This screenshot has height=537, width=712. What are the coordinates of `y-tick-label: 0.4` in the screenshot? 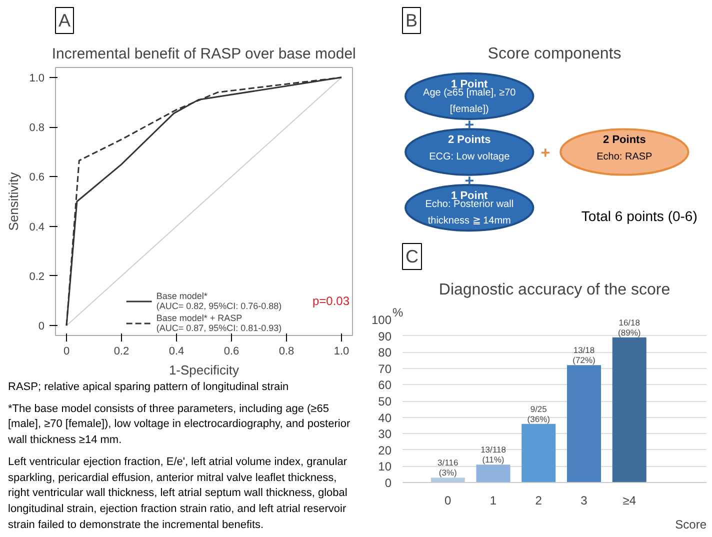 It's located at (37, 227).